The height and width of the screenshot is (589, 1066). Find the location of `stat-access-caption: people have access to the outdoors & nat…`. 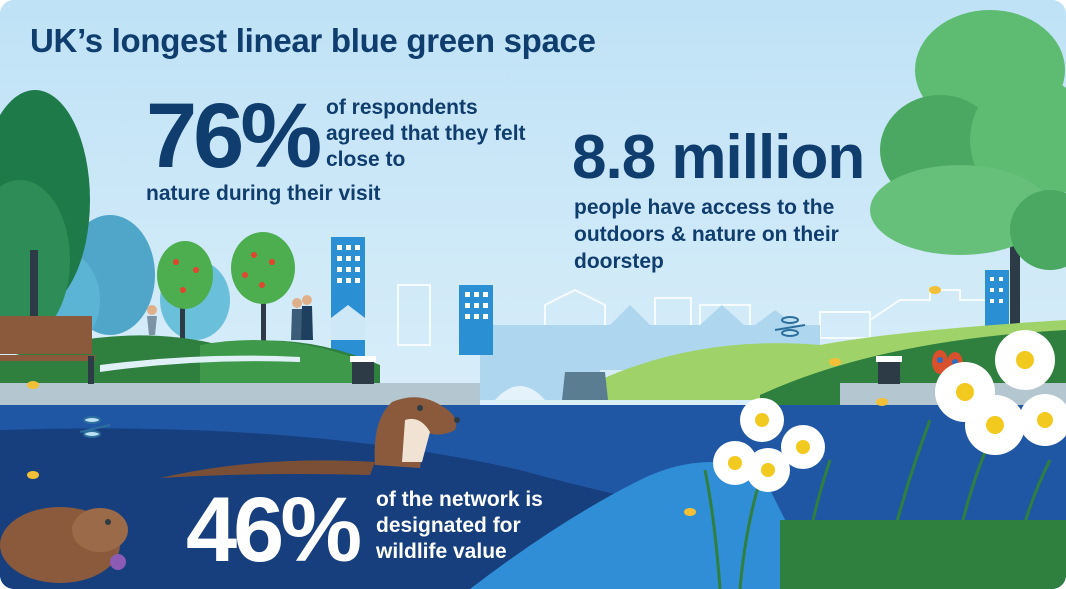

stat-access-caption: people have access to the outdoors & nat… is located at coordinates (706, 234).